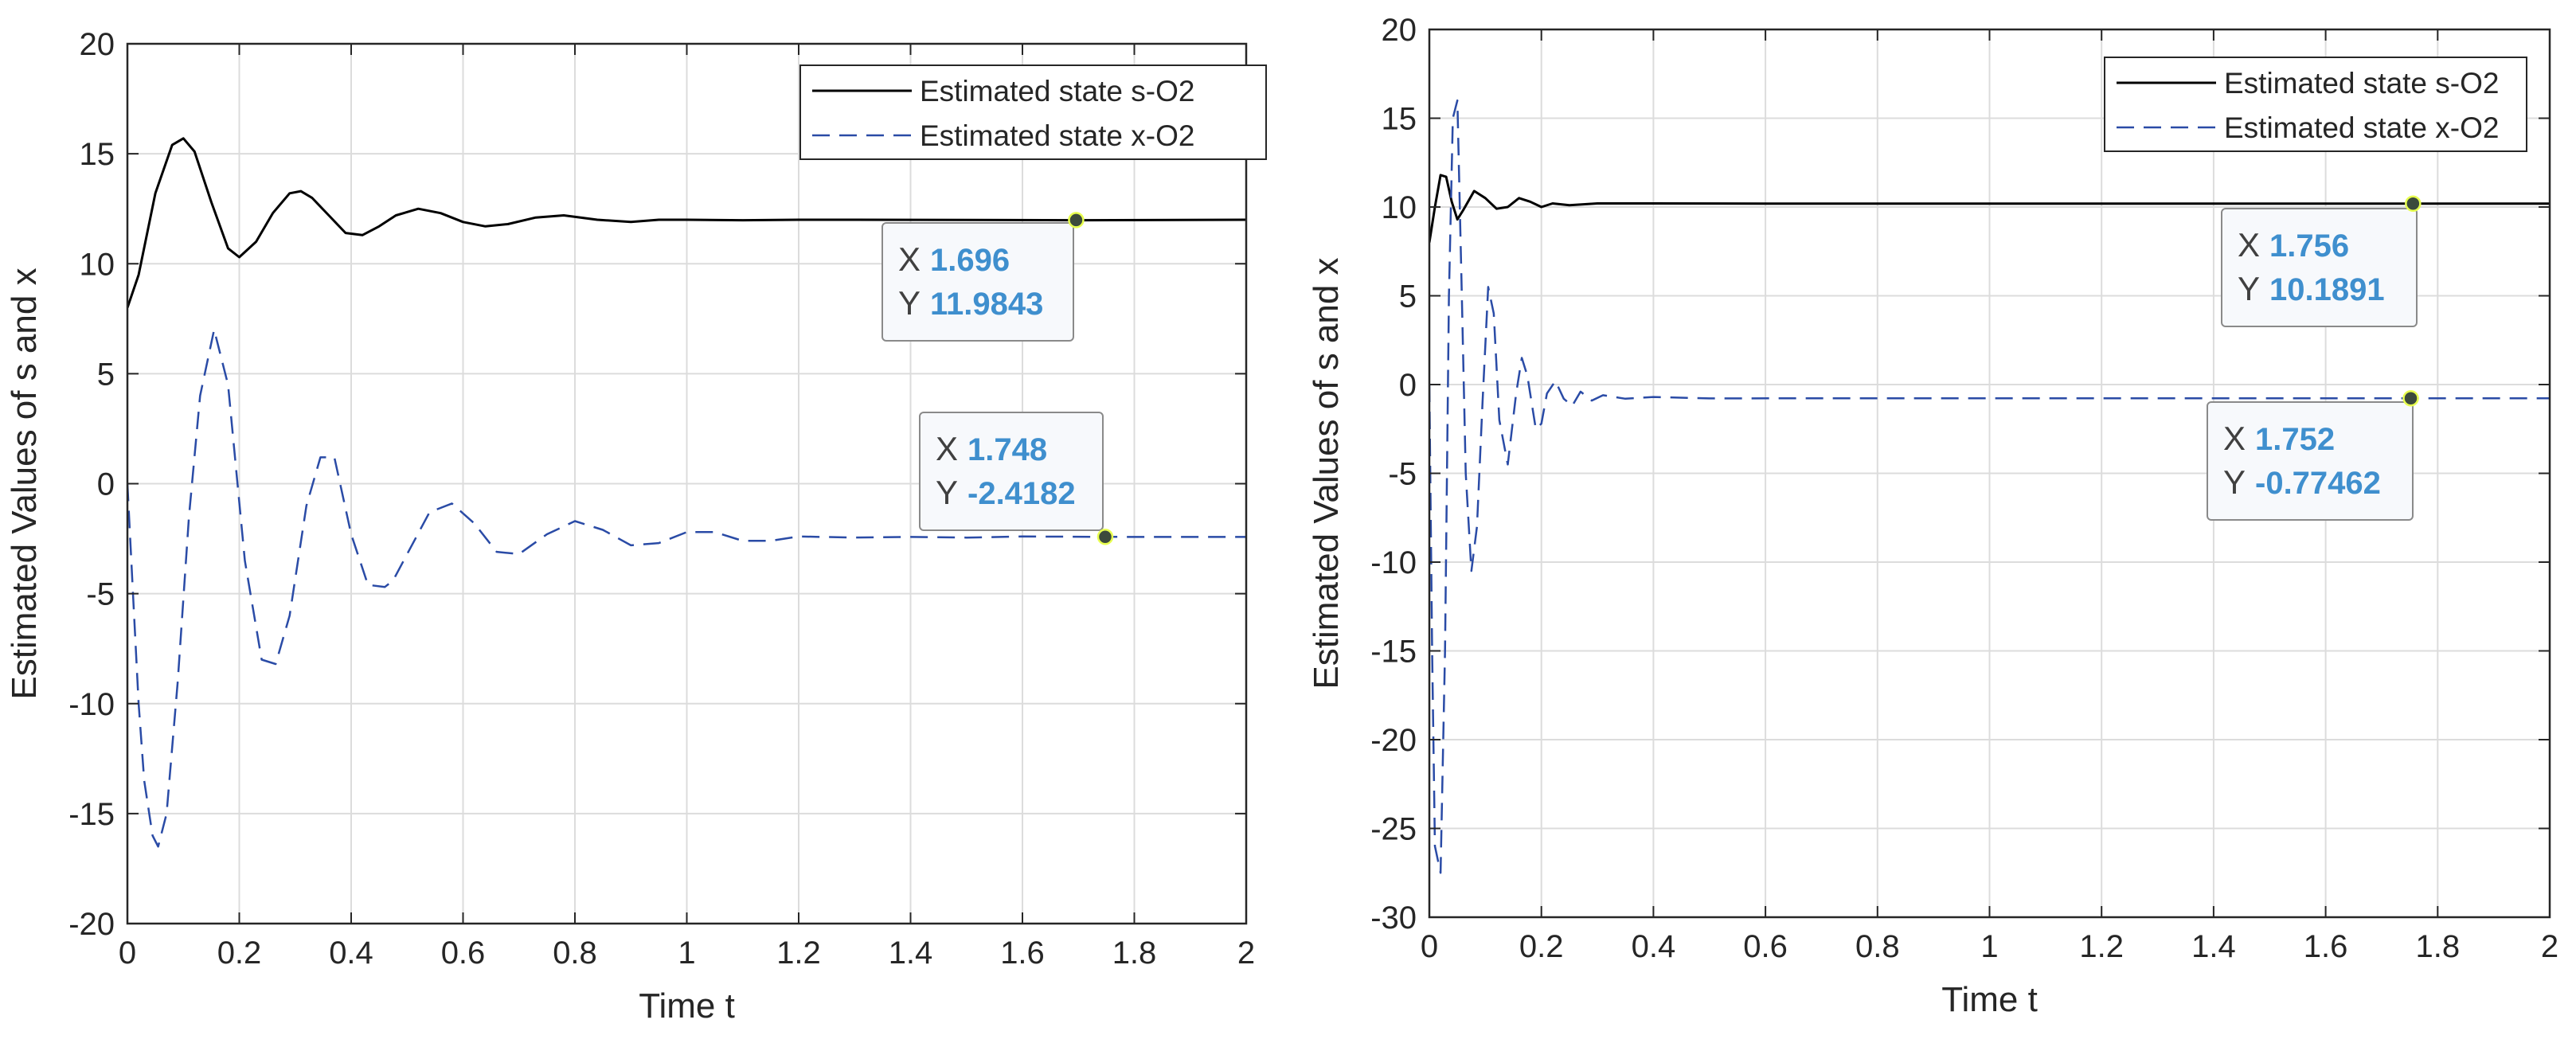 This screenshot has height=1043, width=2576. Describe the element at coordinates (1022, 494) in the screenshot. I see `datatip-y-value: -2.4182` at that location.